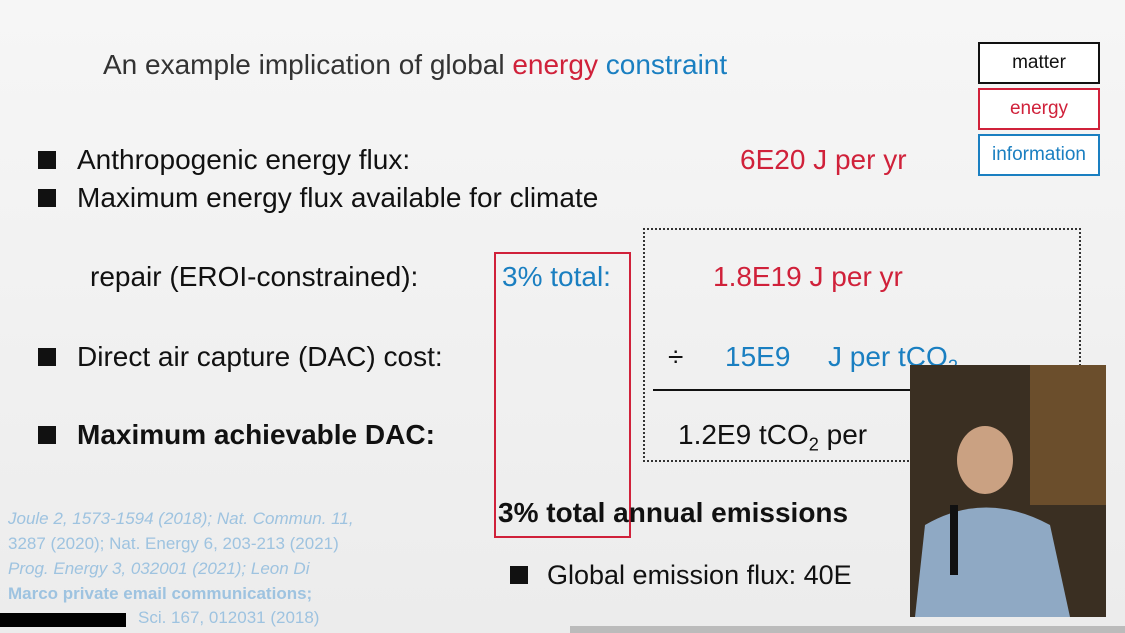 Image resolution: width=1125 pixels, height=633 pixels. I want to click on calc-box, so click(862, 345).